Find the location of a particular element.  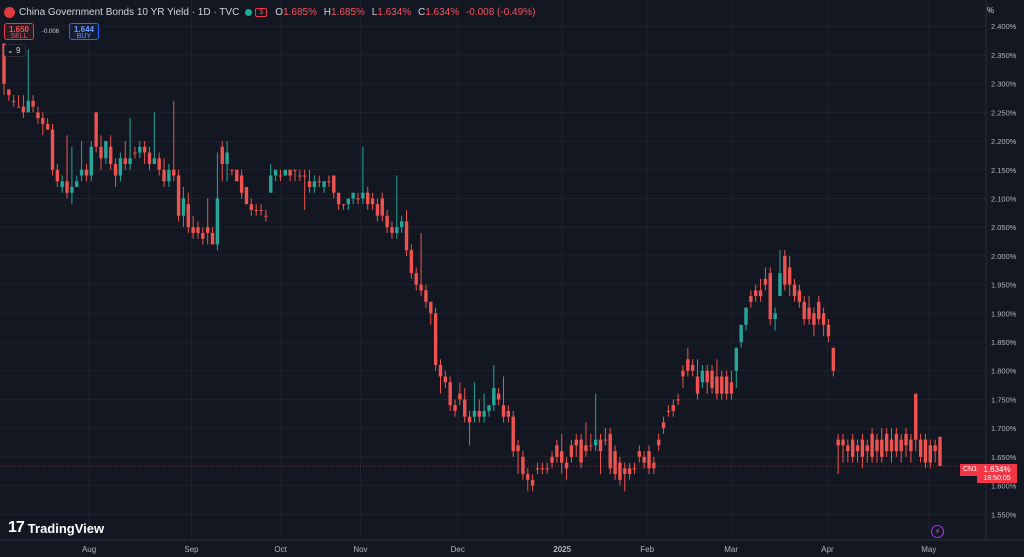

x-tick-label: Apr is located at coordinates (827, 549).